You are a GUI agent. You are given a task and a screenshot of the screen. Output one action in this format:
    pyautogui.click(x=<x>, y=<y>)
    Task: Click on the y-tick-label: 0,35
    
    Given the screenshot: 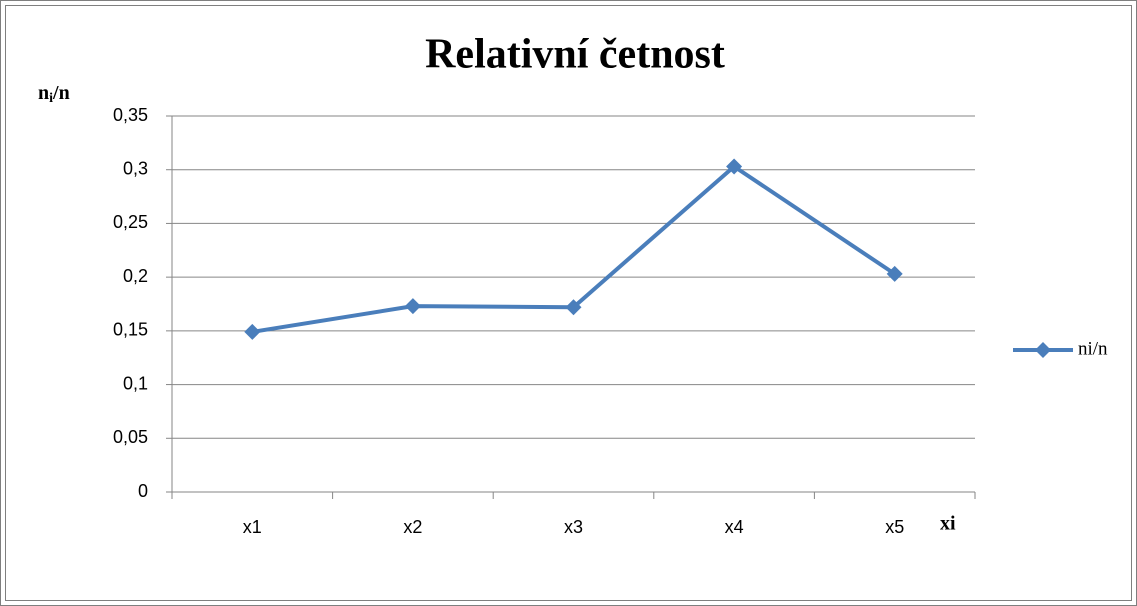 What is the action you would take?
    pyautogui.click(x=130, y=115)
    